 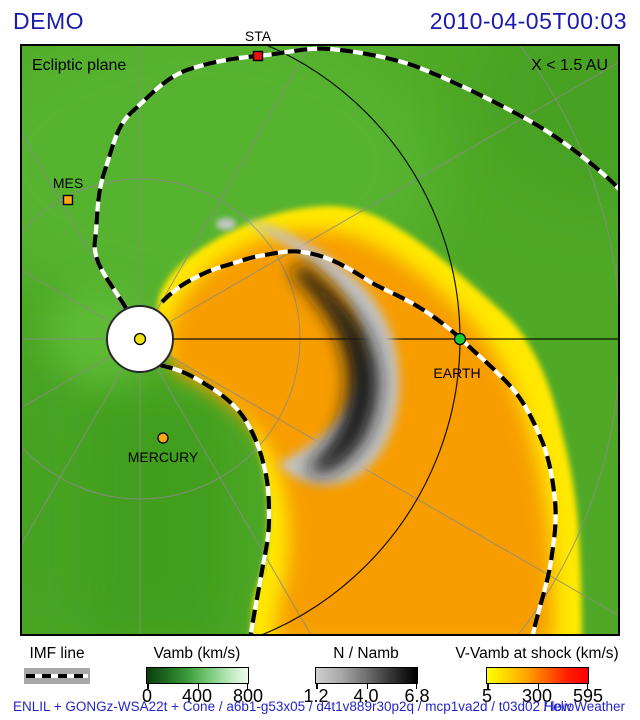 What do you see at coordinates (460, 339) in the screenshot?
I see `earth-marker` at bounding box center [460, 339].